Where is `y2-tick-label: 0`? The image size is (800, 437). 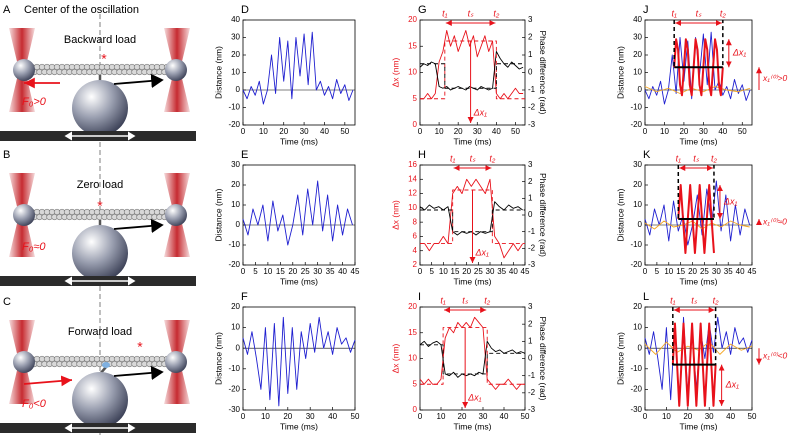 y2-tick-label: 0 is located at coordinates (530, 358).